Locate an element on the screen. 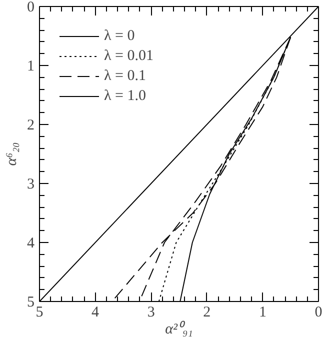  legend-label: λ = 0.01 is located at coordinates (129, 56).